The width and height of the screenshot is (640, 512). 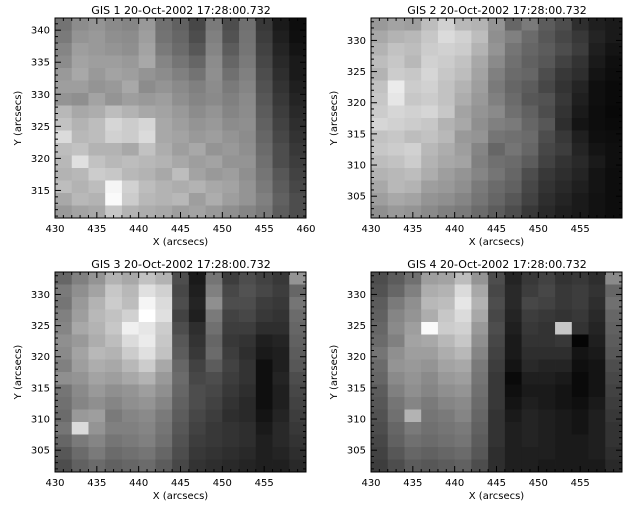 I want to click on x-tick-label: 430, so click(x=54, y=229).